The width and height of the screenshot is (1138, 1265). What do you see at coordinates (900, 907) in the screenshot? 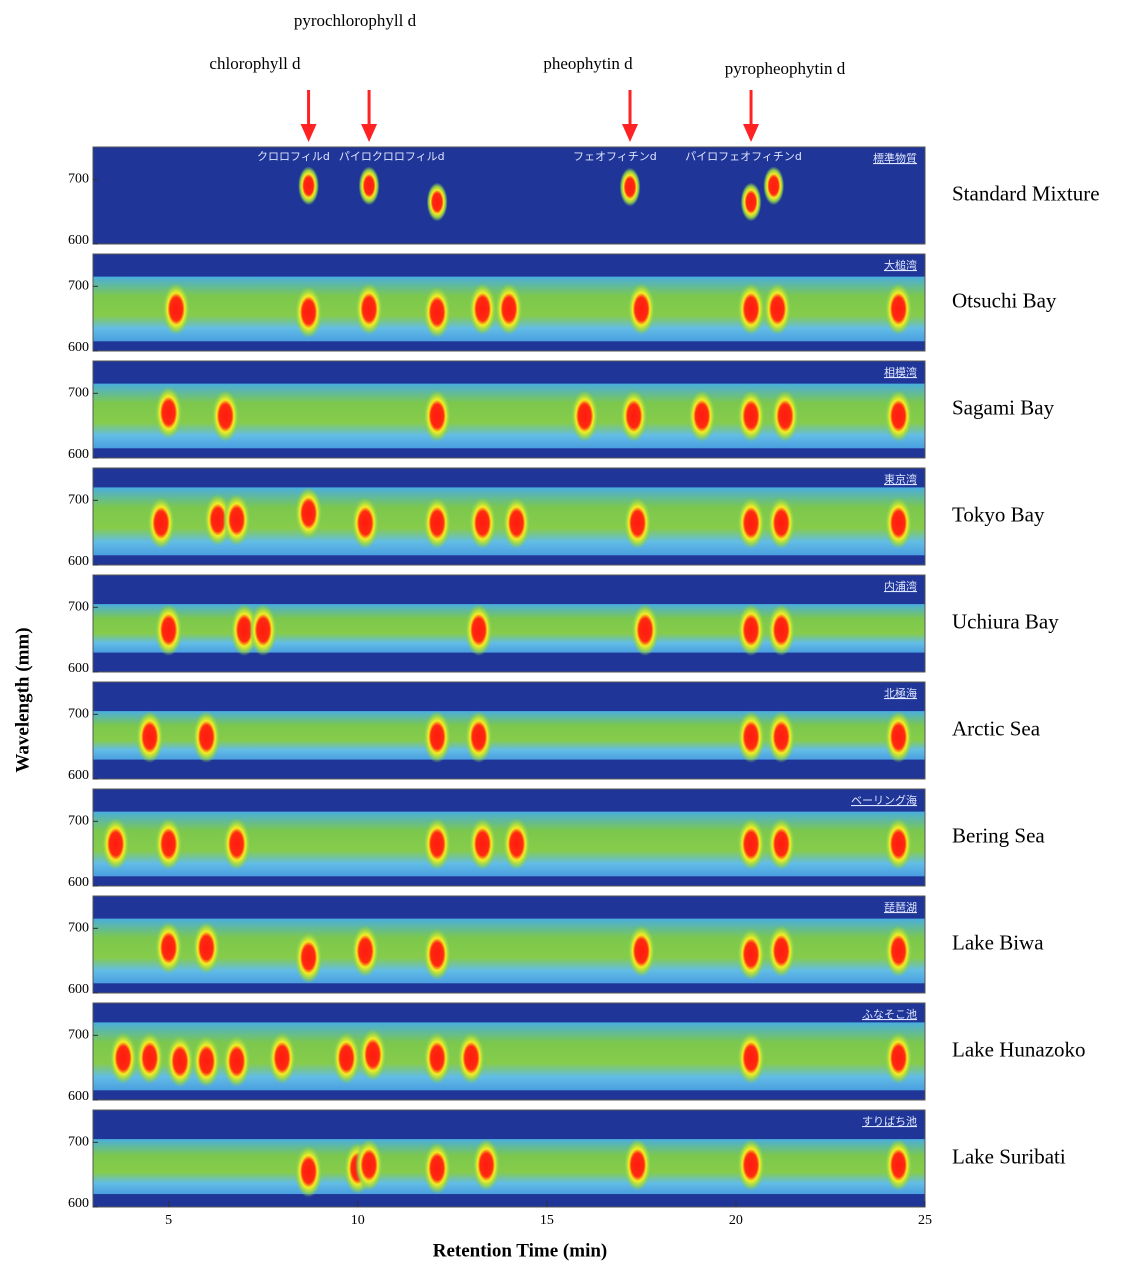
I see `panel-sample-label: 琵琶湖` at bounding box center [900, 907].